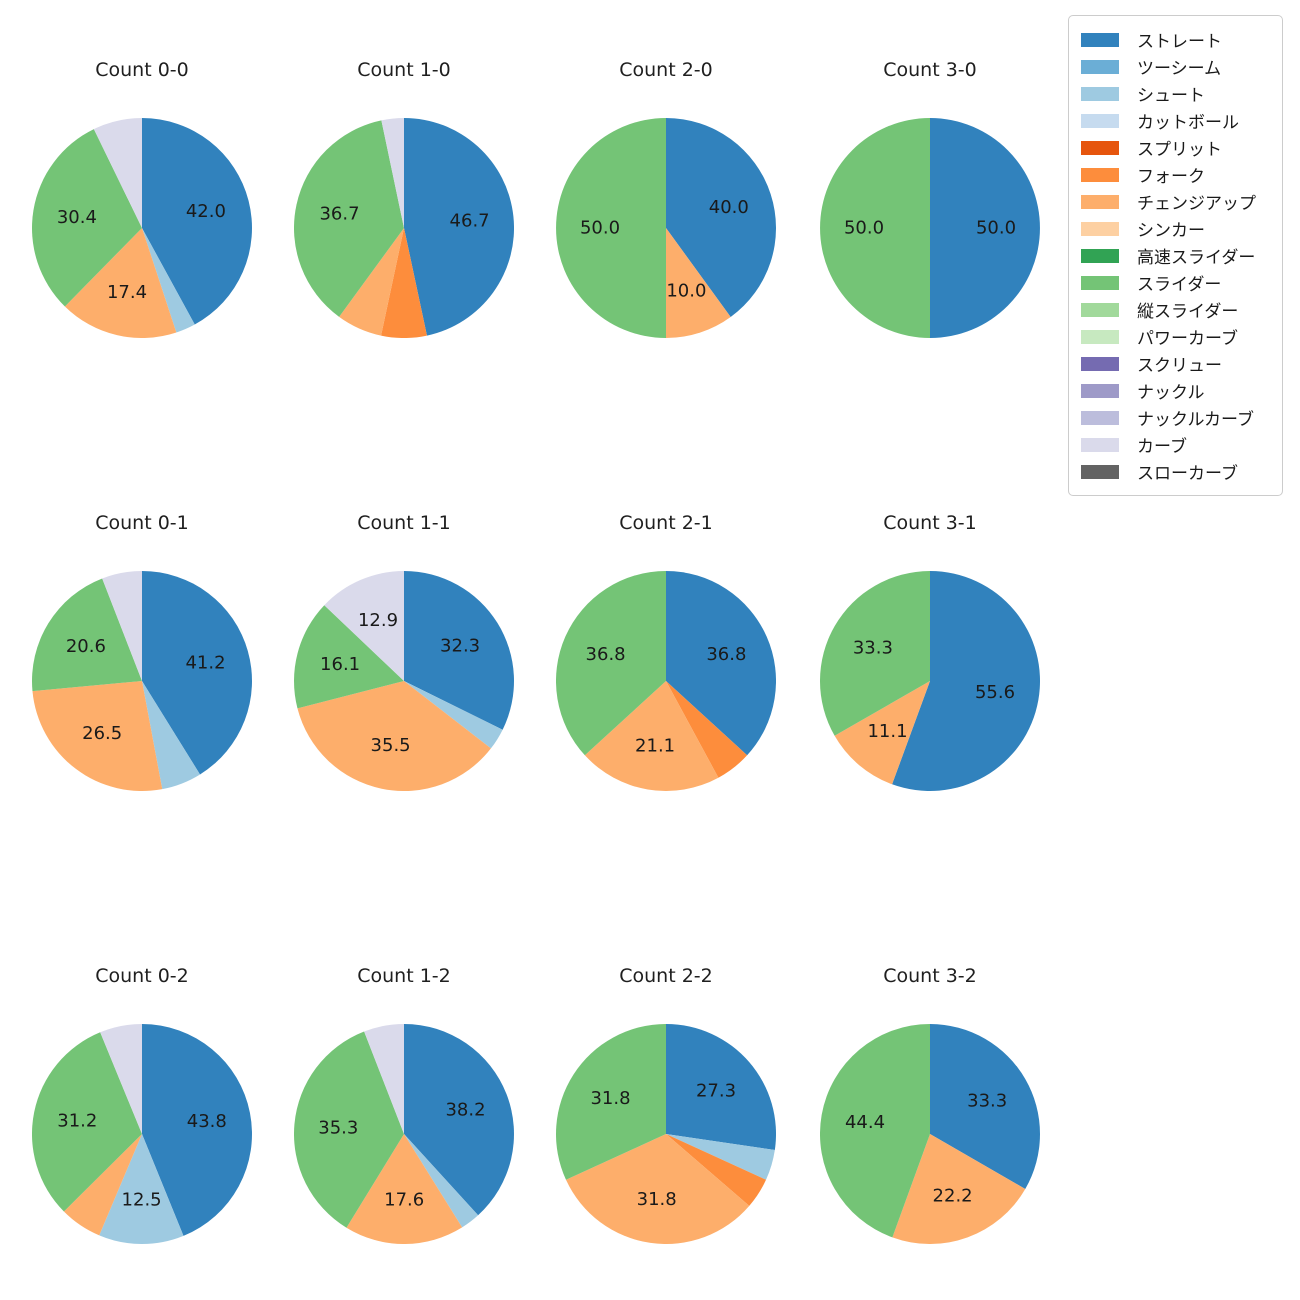 The height and width of the screenshot is (1300, 1300). I want to click on legend-label: シュート, so click(1171, 96).